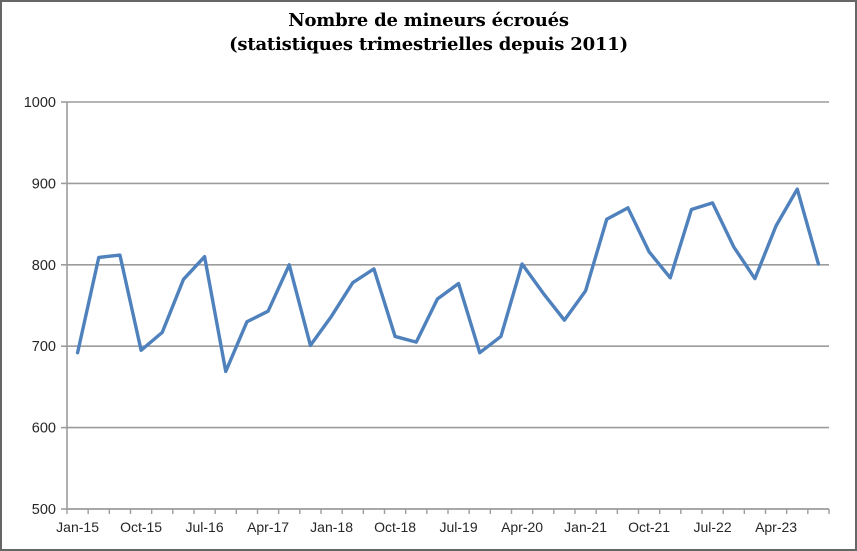  I want to click on y-tick-label: 1000, so click(40, 103).